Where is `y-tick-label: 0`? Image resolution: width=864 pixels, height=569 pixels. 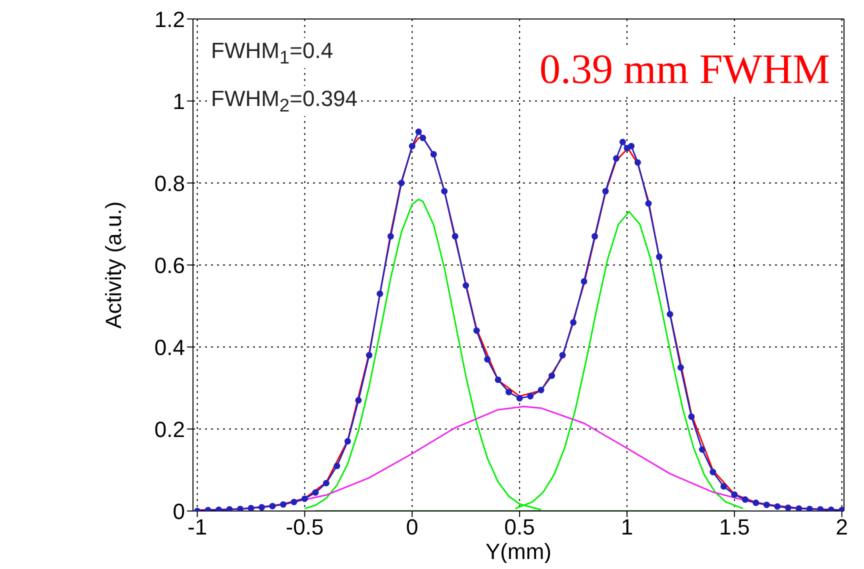 y-tick-label: 0 is located at coordinates (178, 511).